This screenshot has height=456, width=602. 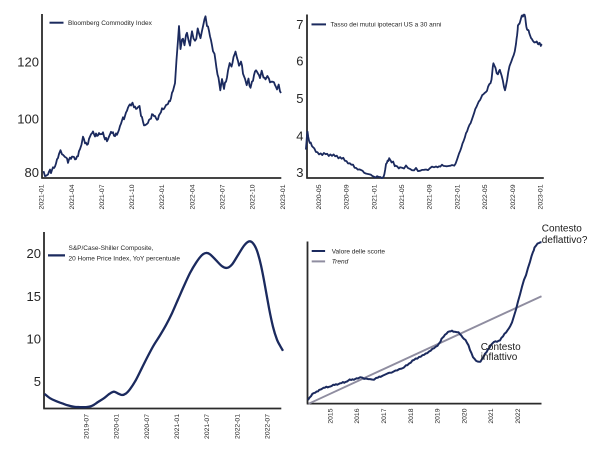 I want to click on svg-text: 2020, so click(x=464, y=415).